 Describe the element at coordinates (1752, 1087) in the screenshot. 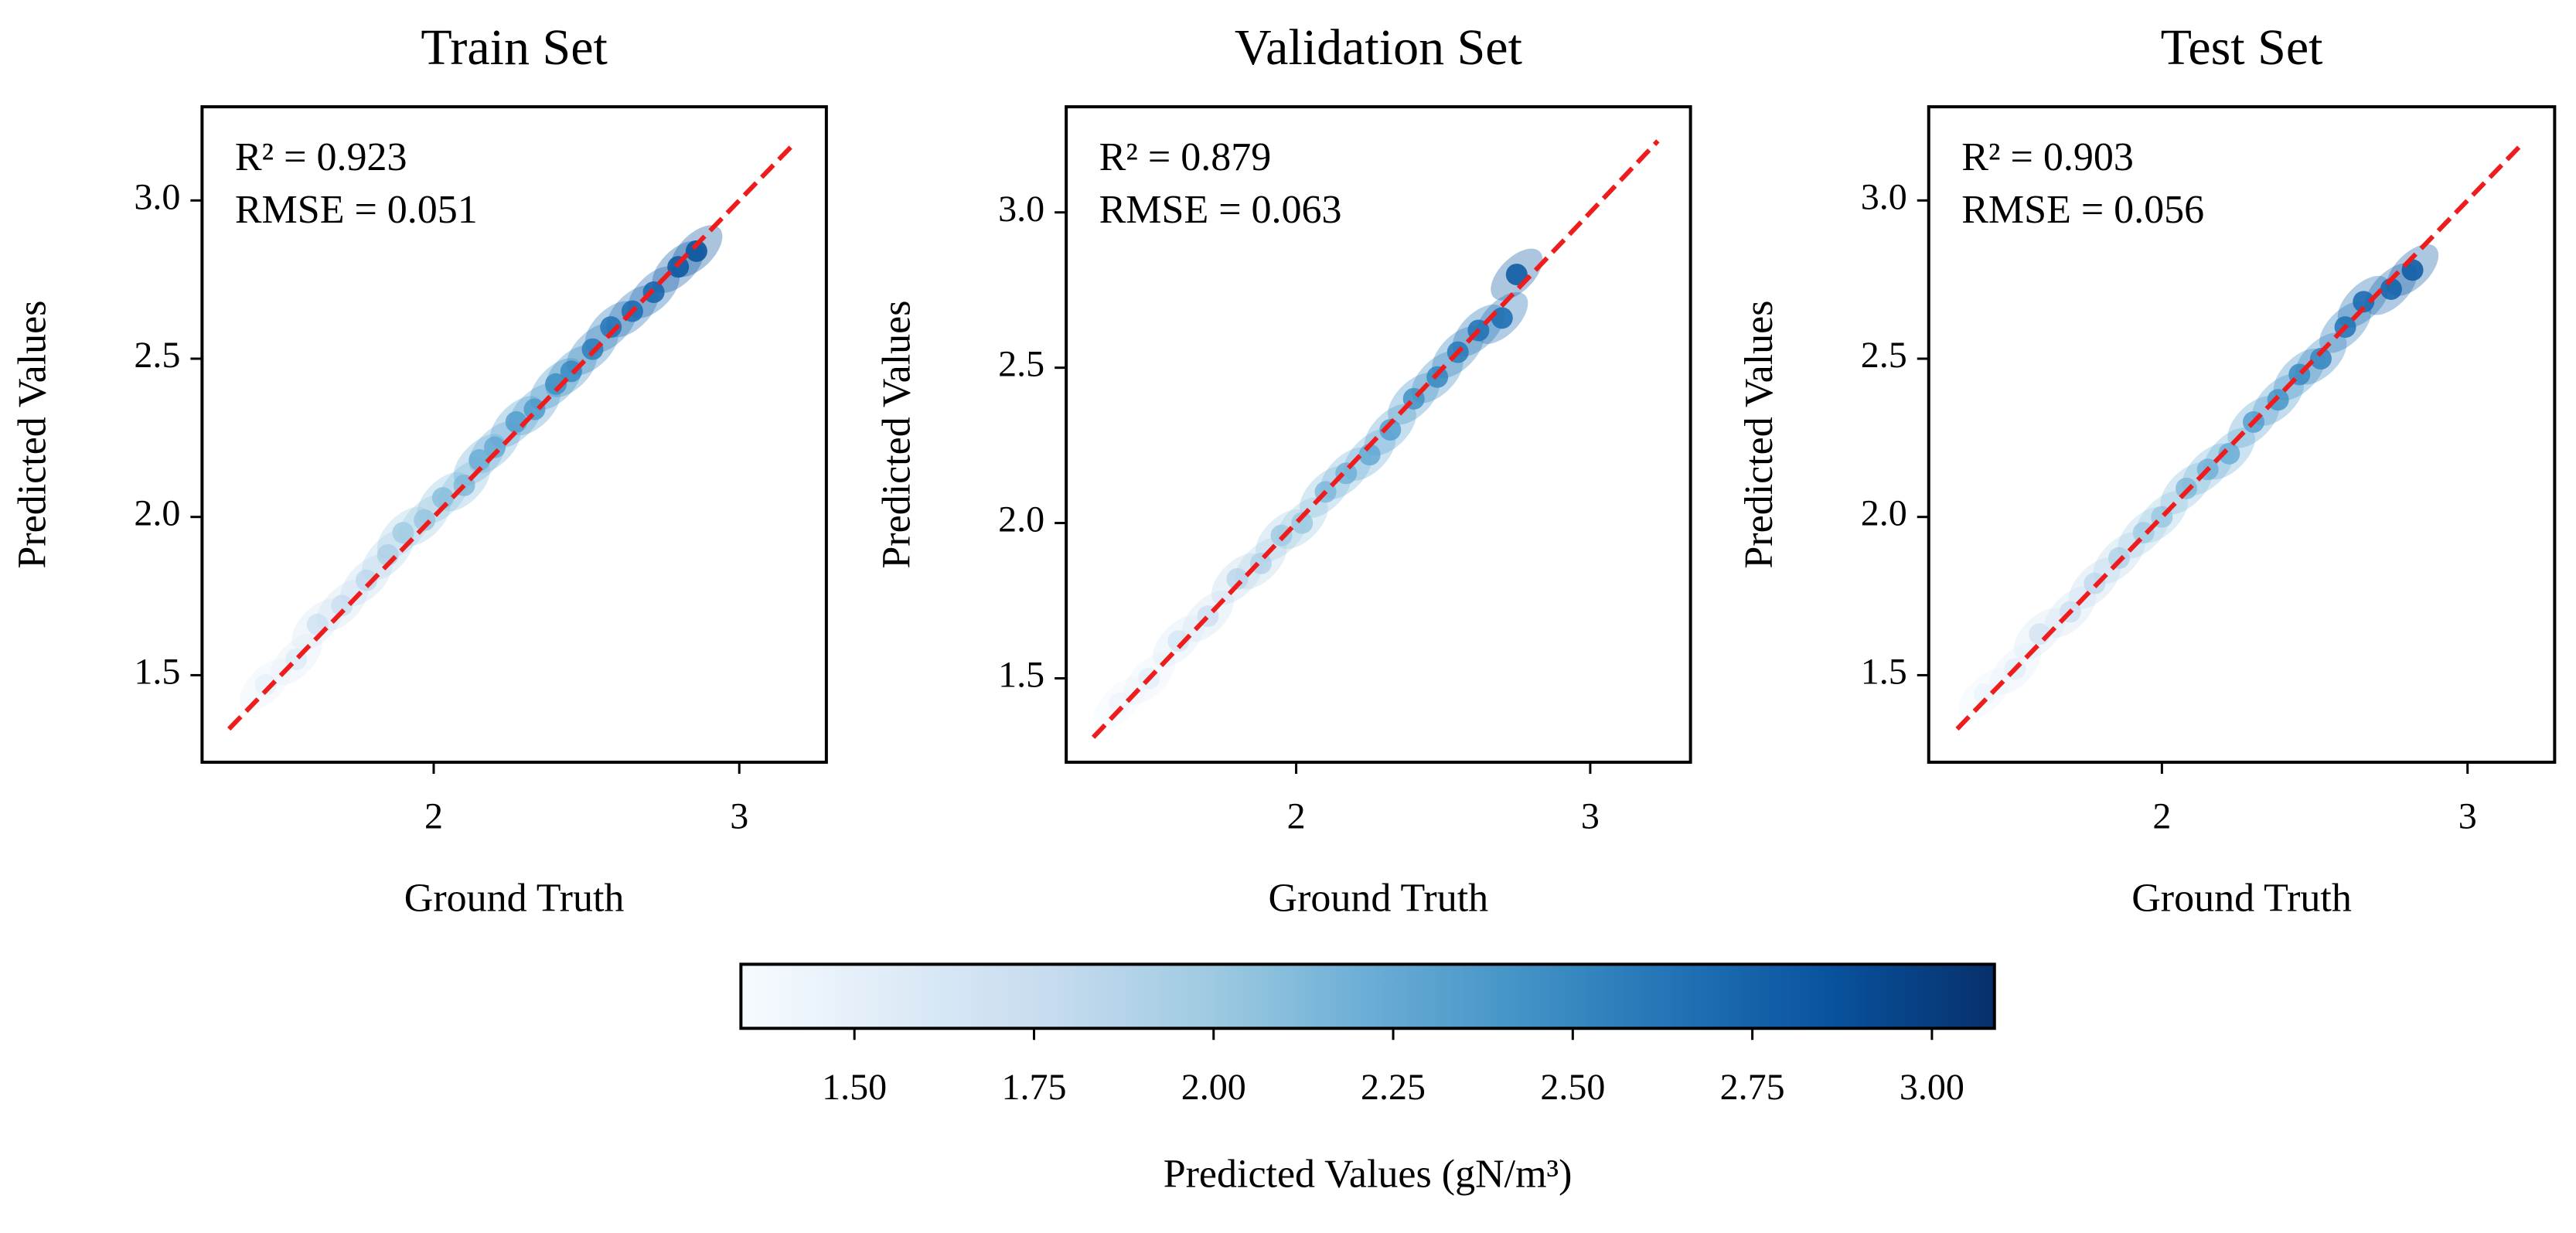

I see `colorbar-tick-label: 2.75` at that location.